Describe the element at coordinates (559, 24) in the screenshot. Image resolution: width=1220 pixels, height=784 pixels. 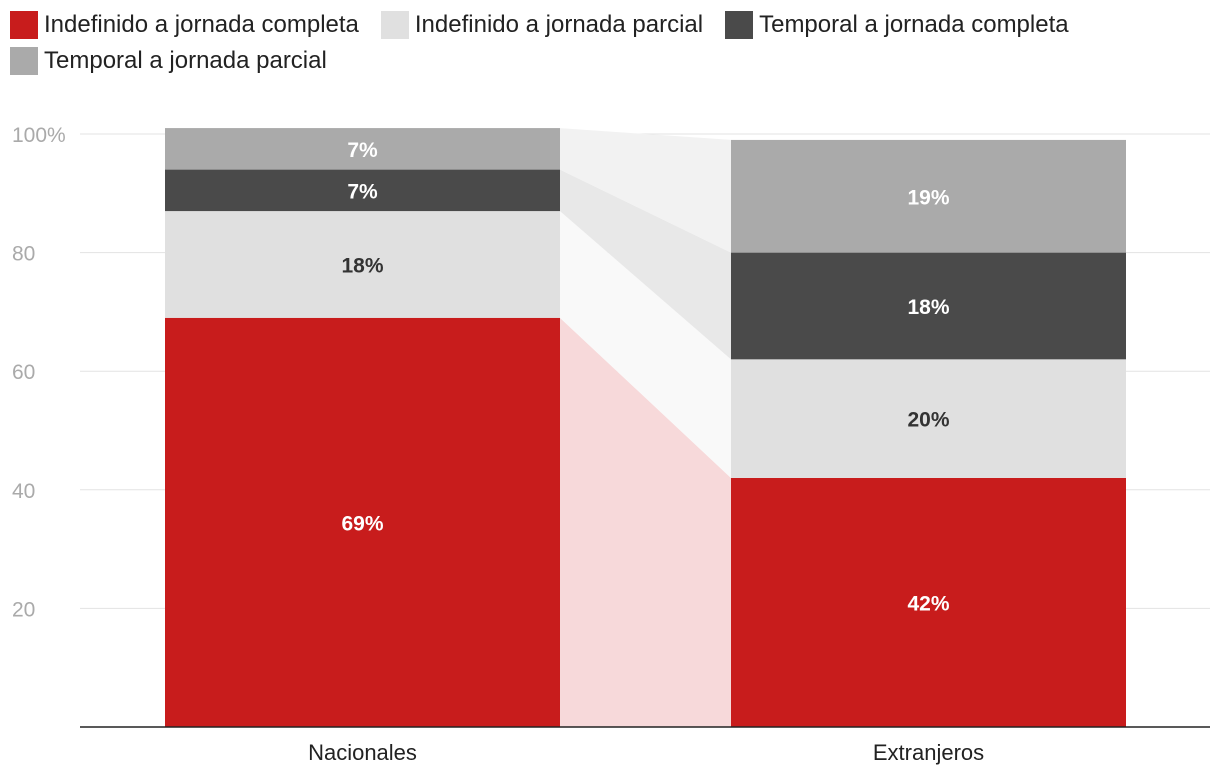
I see `legend-label: Indefinido a jornada parcial` at that location.